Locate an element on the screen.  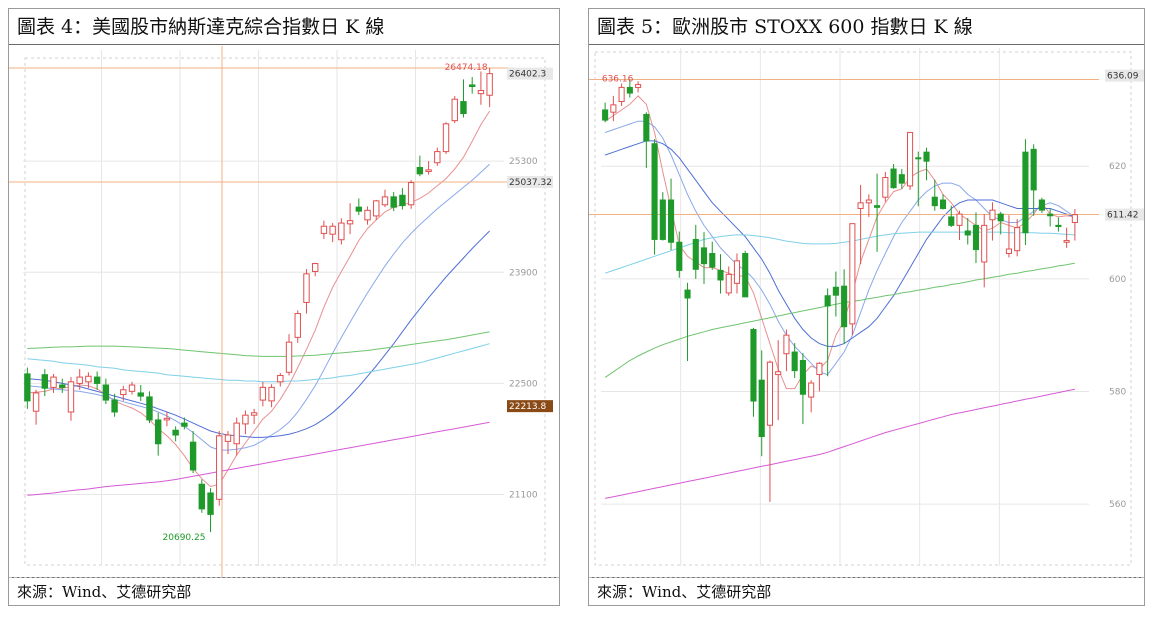
y-tick-label: 560 is located at coordinates (1117, 505).